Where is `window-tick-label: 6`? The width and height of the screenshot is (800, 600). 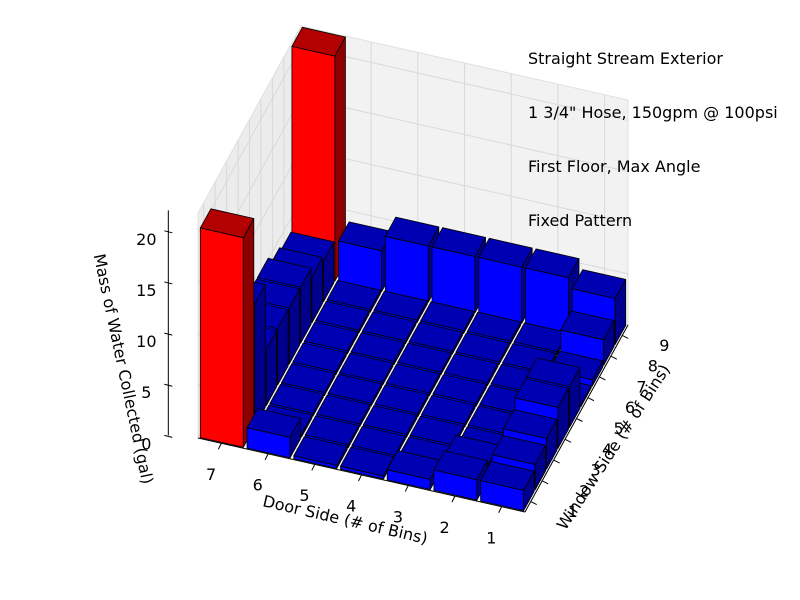
window-tick-label: 6 is located at coordinates (630, 407).